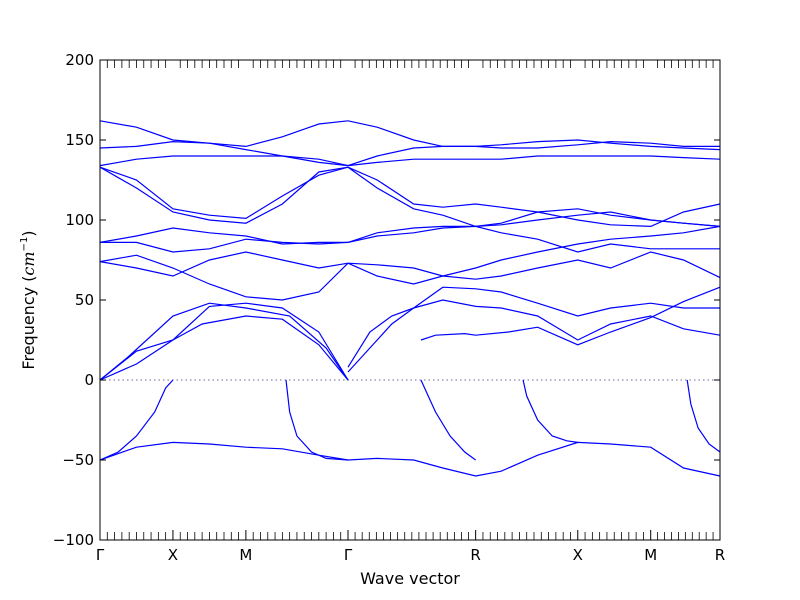 This screenshot has width=800, height=600. Describe the element at coordinates (73, 540) in the screenshot. I see `y-tick-label: −100` at that location.